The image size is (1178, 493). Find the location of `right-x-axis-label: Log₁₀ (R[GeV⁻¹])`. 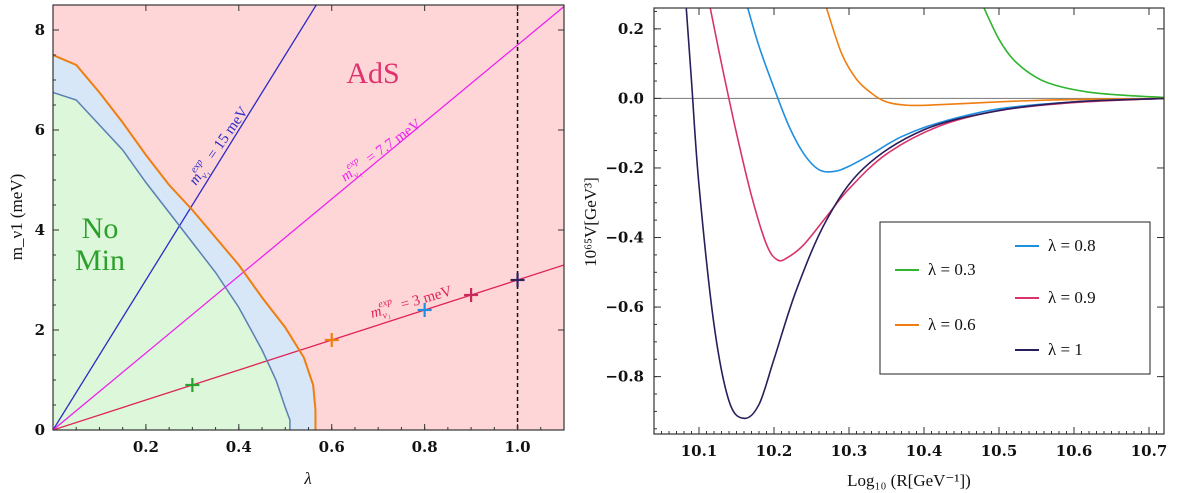

right-x-axis-label: Log₁₀ (R[GeV⁻¹]) is located at coordinates (909, 480).